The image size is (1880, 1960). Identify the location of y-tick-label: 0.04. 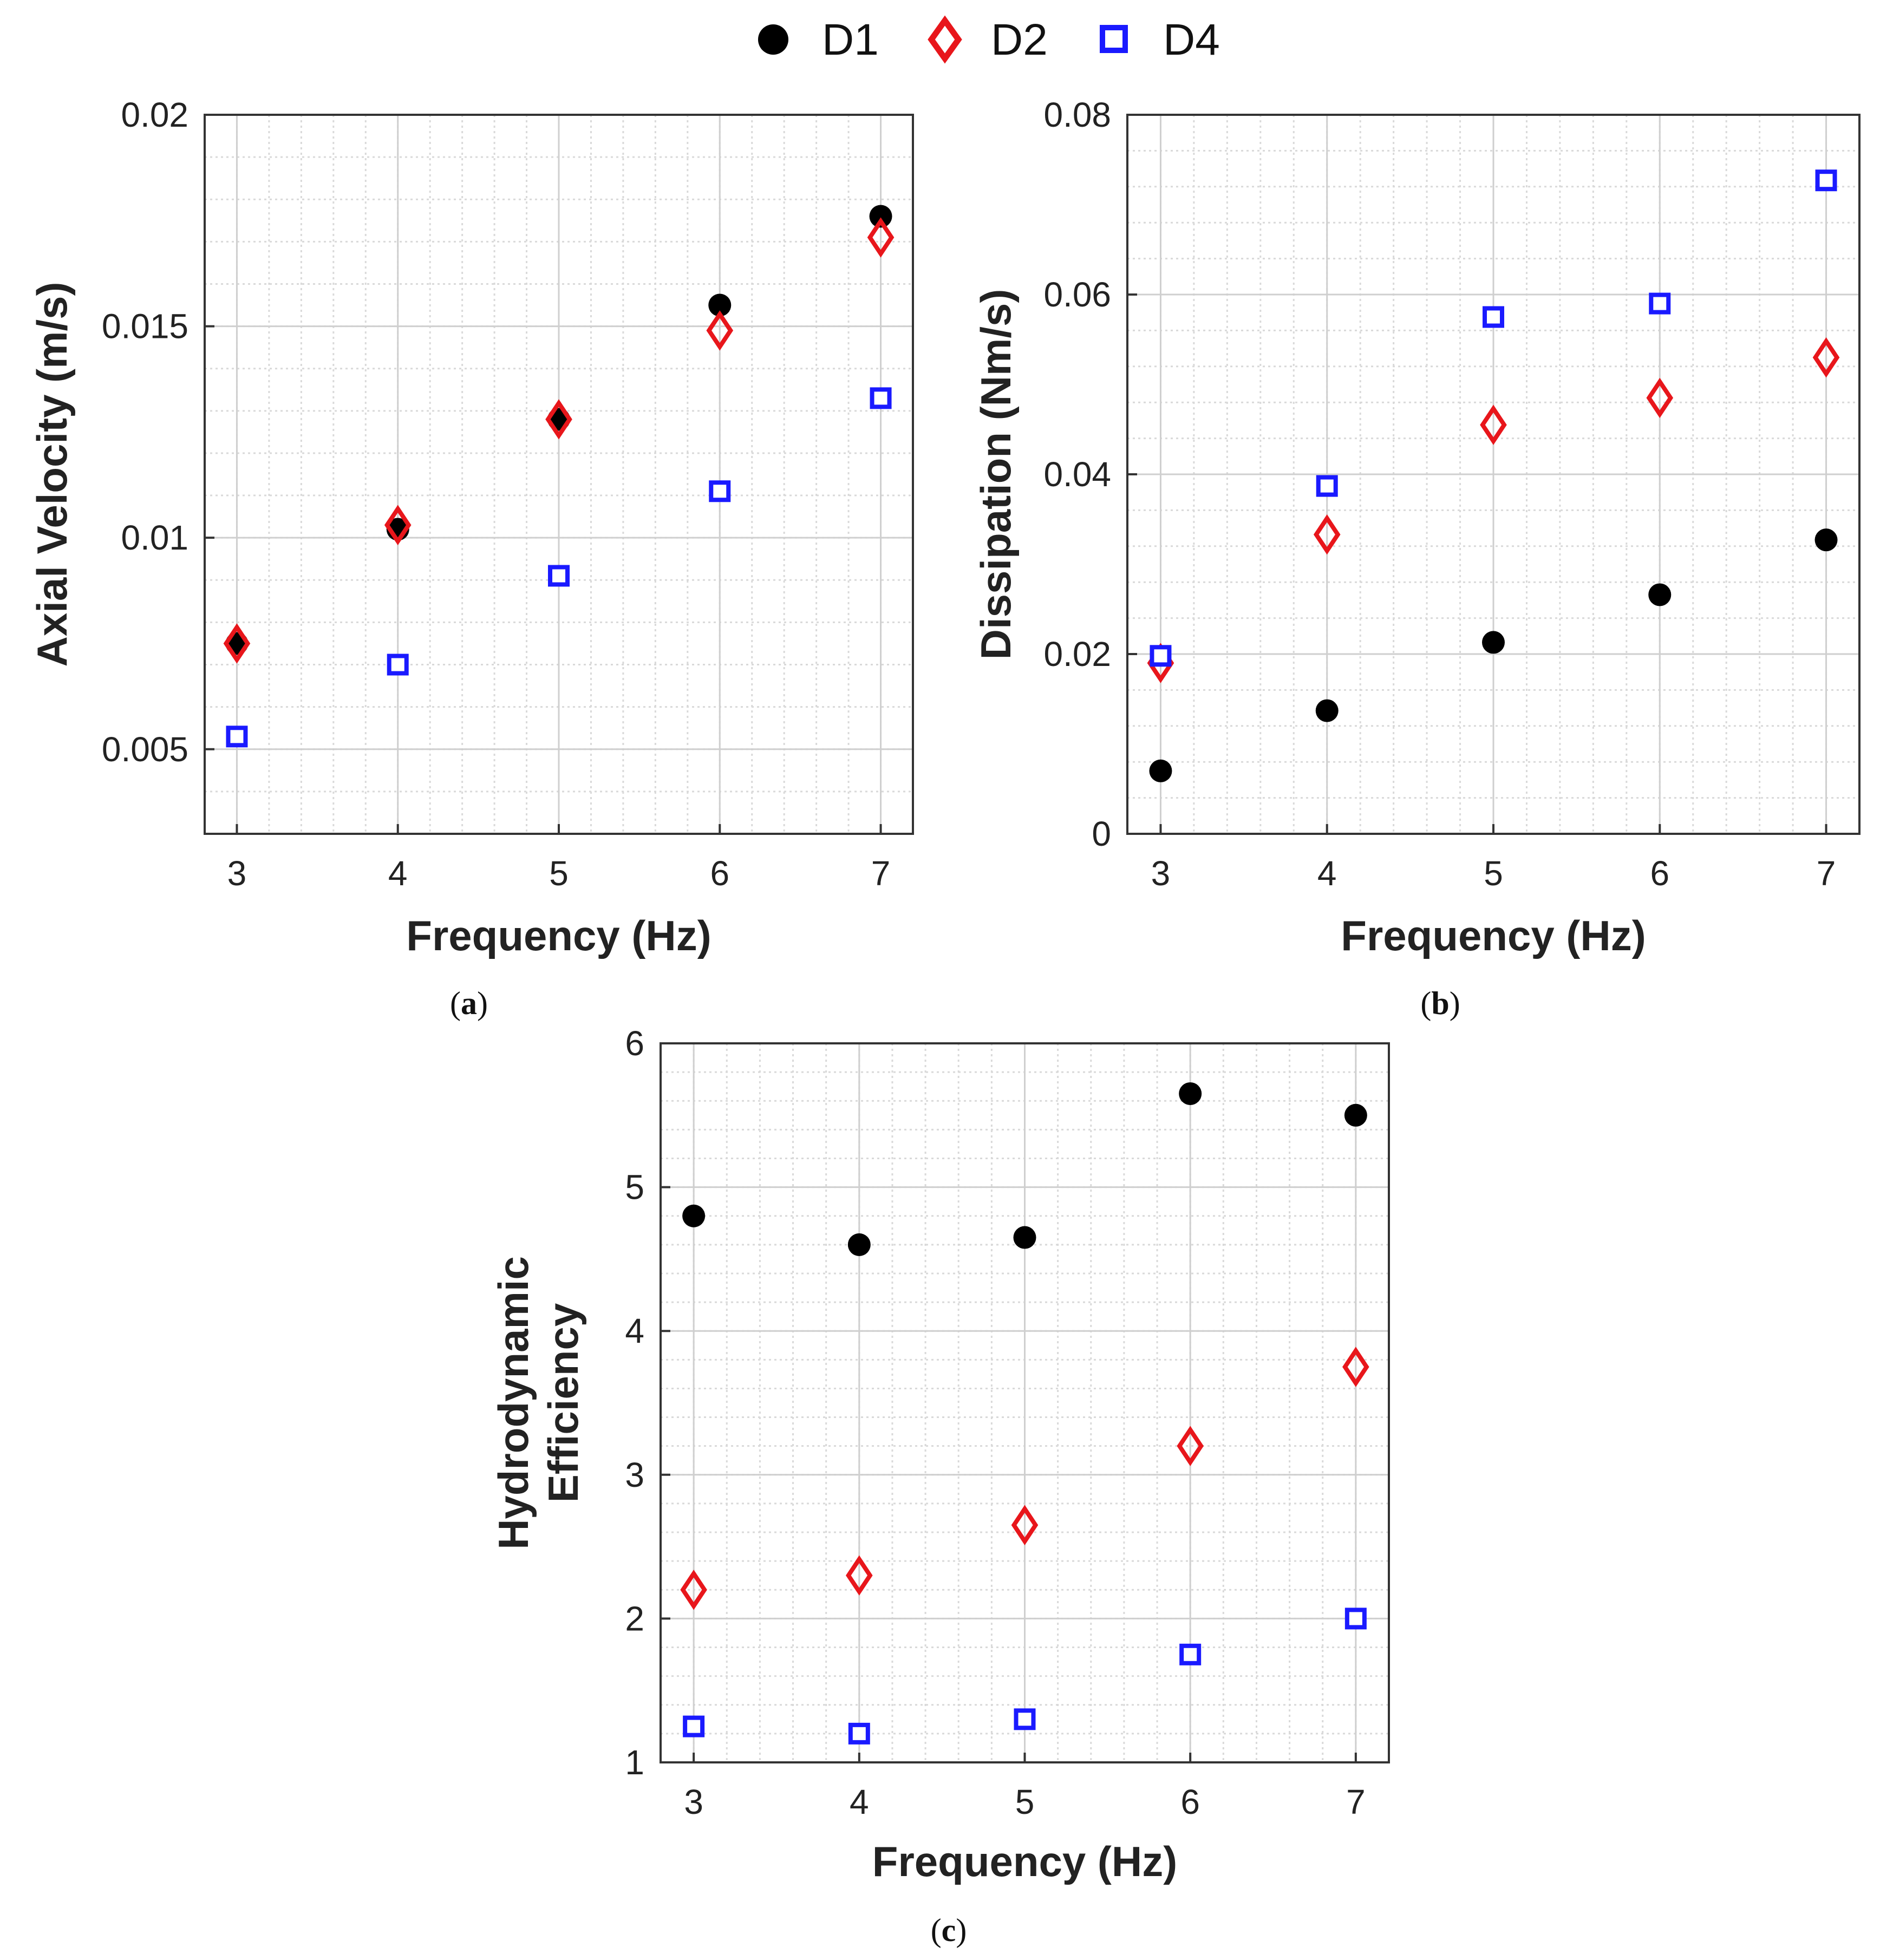
(1077, 474).